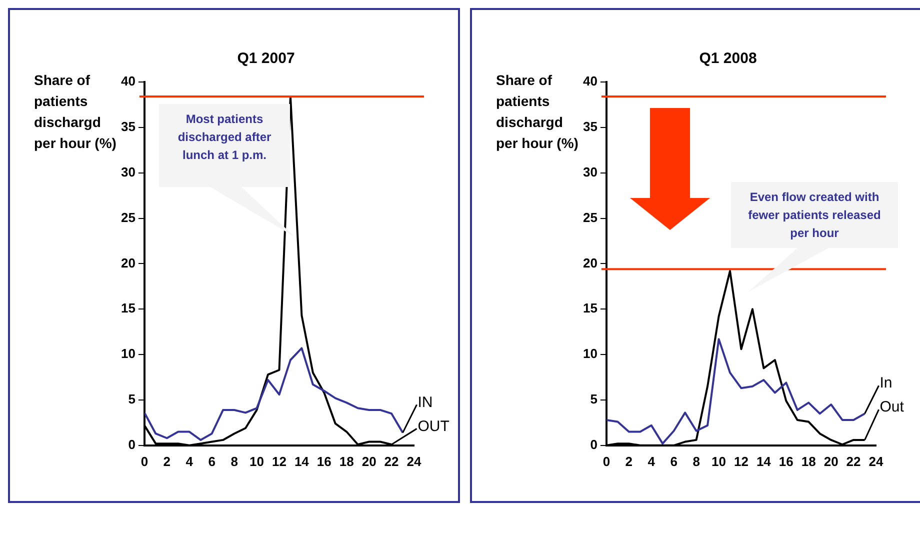 The width and height of the screenshot is (920, 542). I want to click on series-label: In, so click(886, 383).